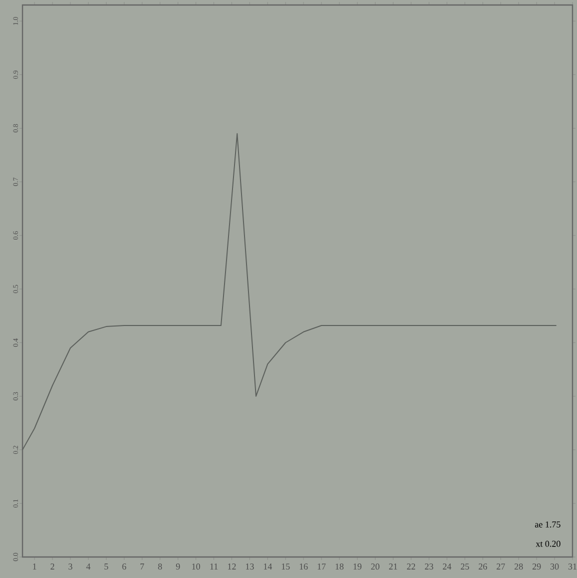 Image resolution: width=577 pixels, height=578 pixels. I want to click on x-tick-label: 9, so click(178, 567).